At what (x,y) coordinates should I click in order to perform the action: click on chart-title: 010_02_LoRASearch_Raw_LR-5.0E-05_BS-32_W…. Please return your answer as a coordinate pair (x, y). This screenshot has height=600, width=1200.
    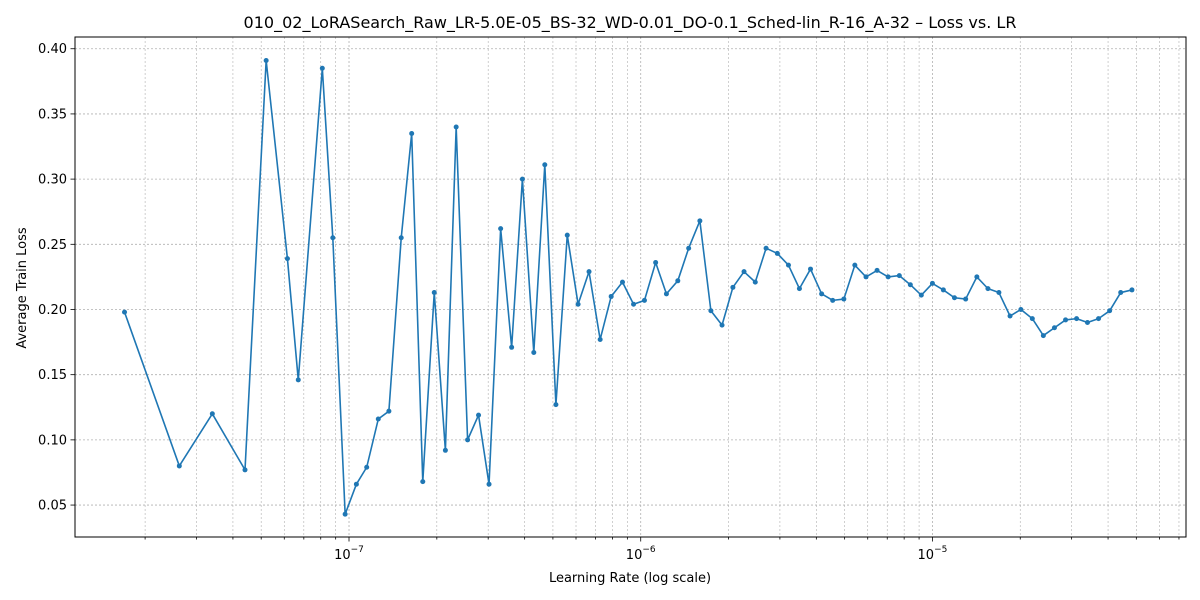
    Looking at the image, I should click on (630, 23).